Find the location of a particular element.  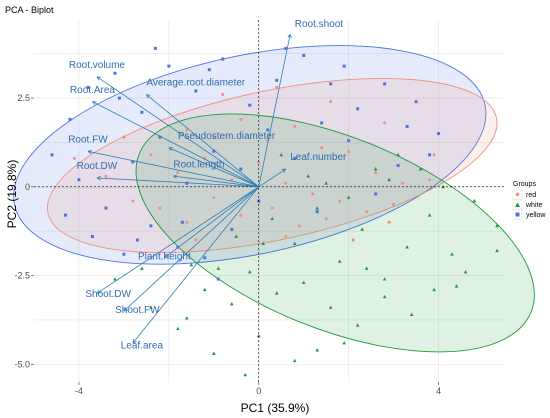

loading-arrow-root-volume is located at coordinates (177, 132).